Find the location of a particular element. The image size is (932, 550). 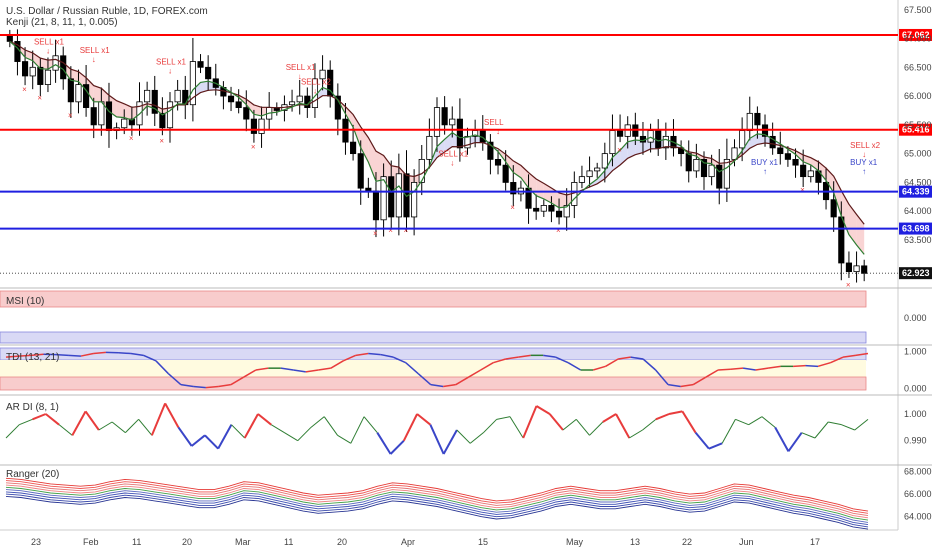

ardi-pane is located at coordinates (437, 428).